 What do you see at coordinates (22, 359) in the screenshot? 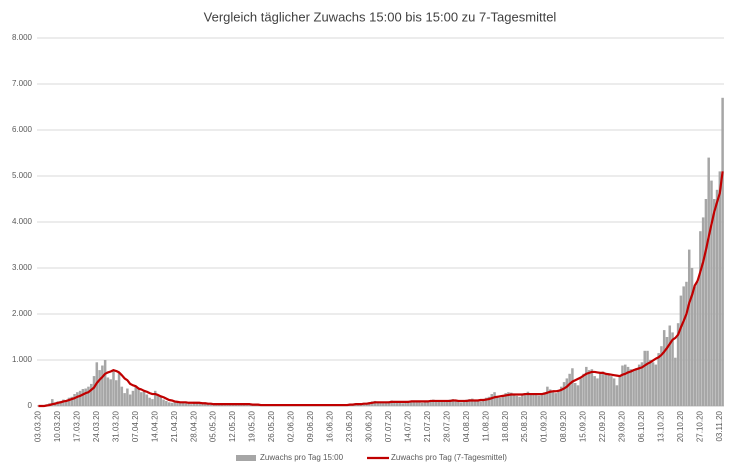
I see `y-tick-label: 1.000` at bounding box center [22, 359].